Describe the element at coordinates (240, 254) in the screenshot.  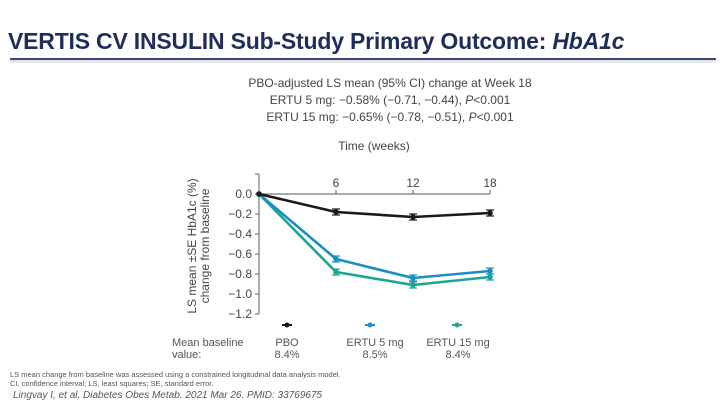
I see `y-tick-label: −0.6` at that location.